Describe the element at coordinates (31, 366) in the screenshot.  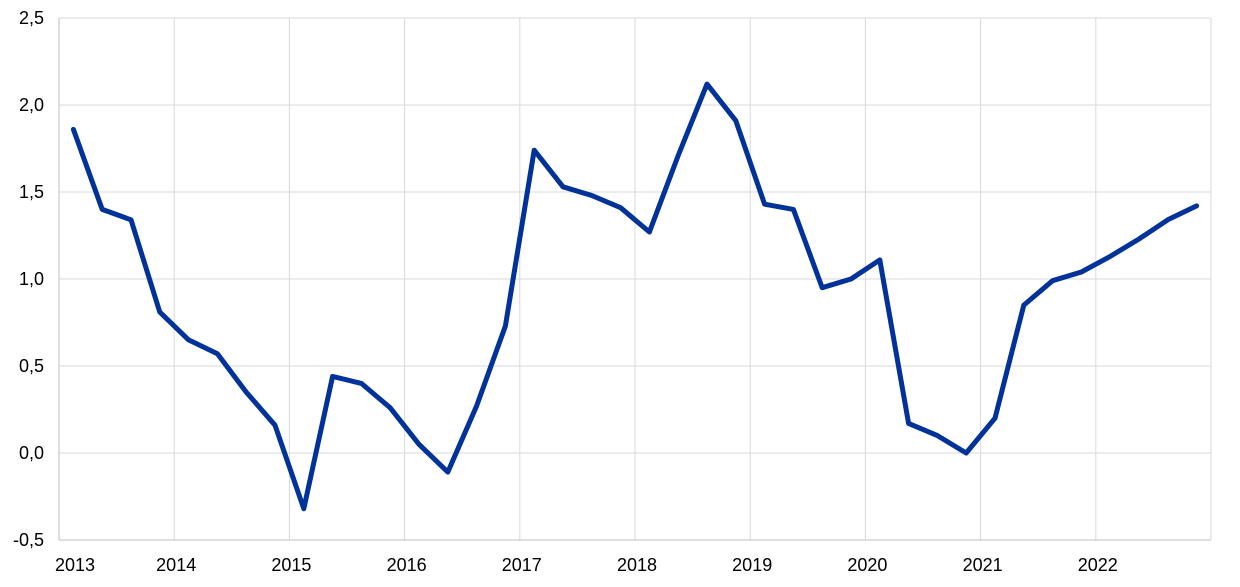
I see `y-tick-label: 0,5` at that location.